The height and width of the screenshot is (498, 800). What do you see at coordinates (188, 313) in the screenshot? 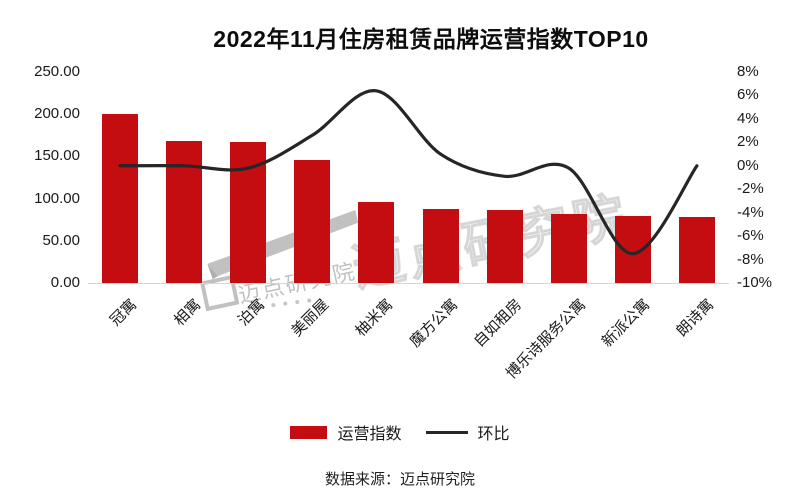
I see `x-axis-label-相寓: 相寓` at bounding box center [188, 313].